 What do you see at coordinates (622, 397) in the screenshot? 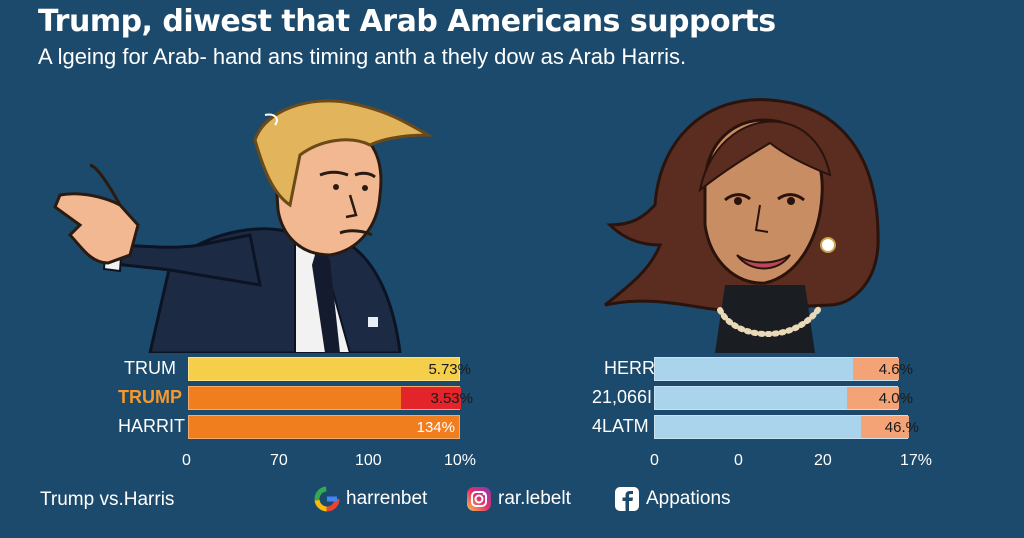
I see `bar-label: 21,066I` at bounding box center [622, 397].